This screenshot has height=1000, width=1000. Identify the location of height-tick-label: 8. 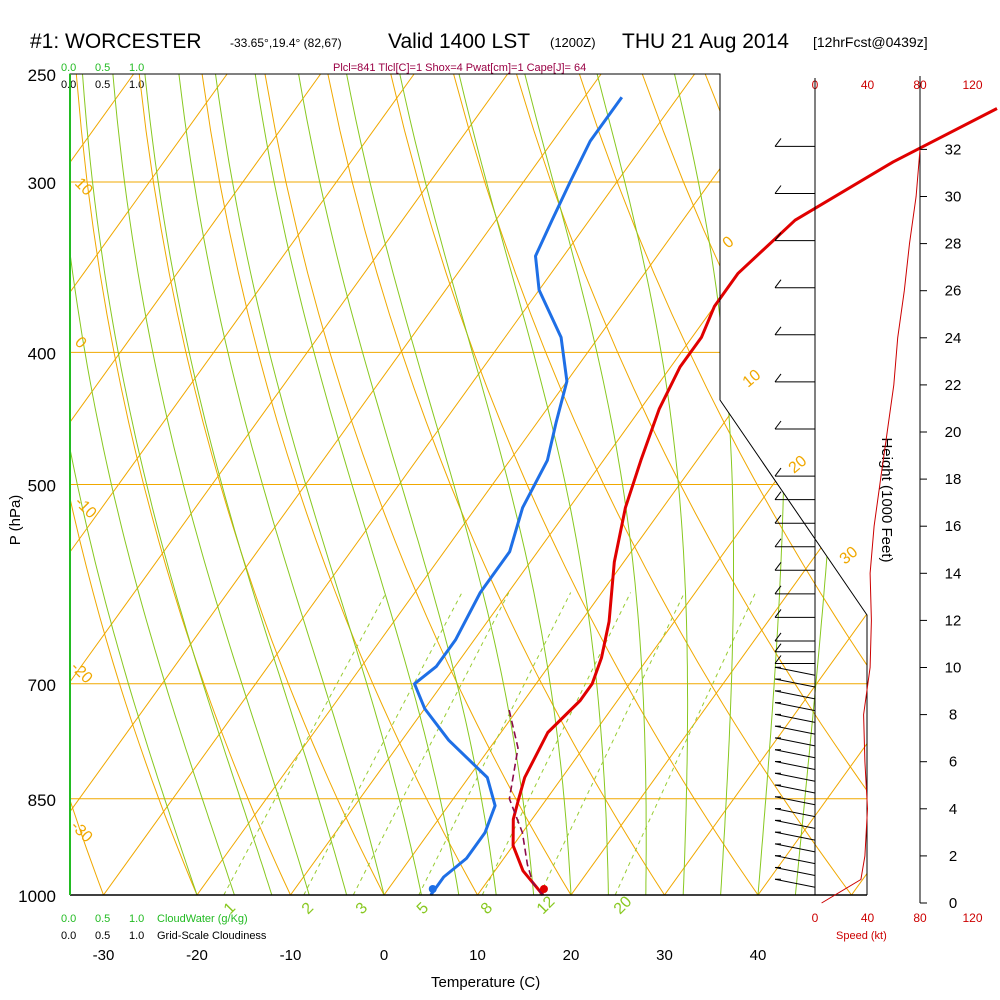
(953, 715).